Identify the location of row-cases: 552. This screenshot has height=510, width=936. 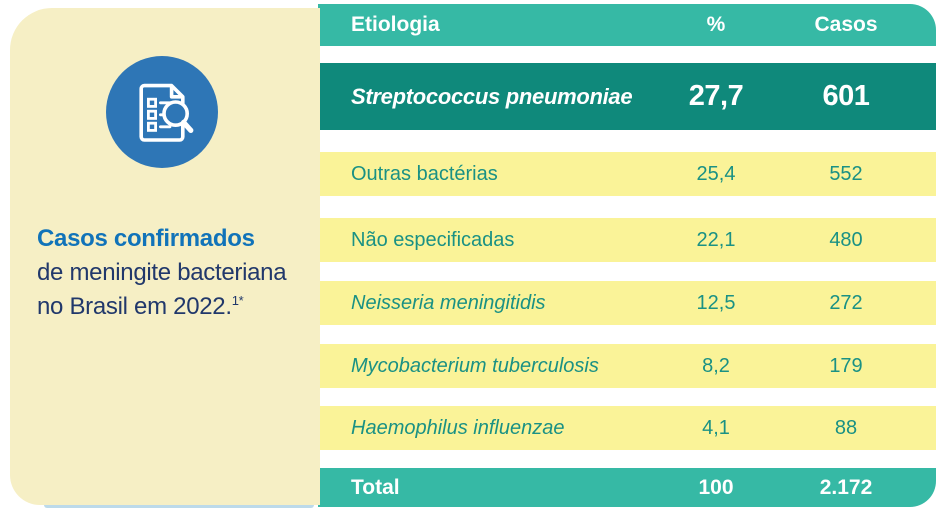
(846, 173).